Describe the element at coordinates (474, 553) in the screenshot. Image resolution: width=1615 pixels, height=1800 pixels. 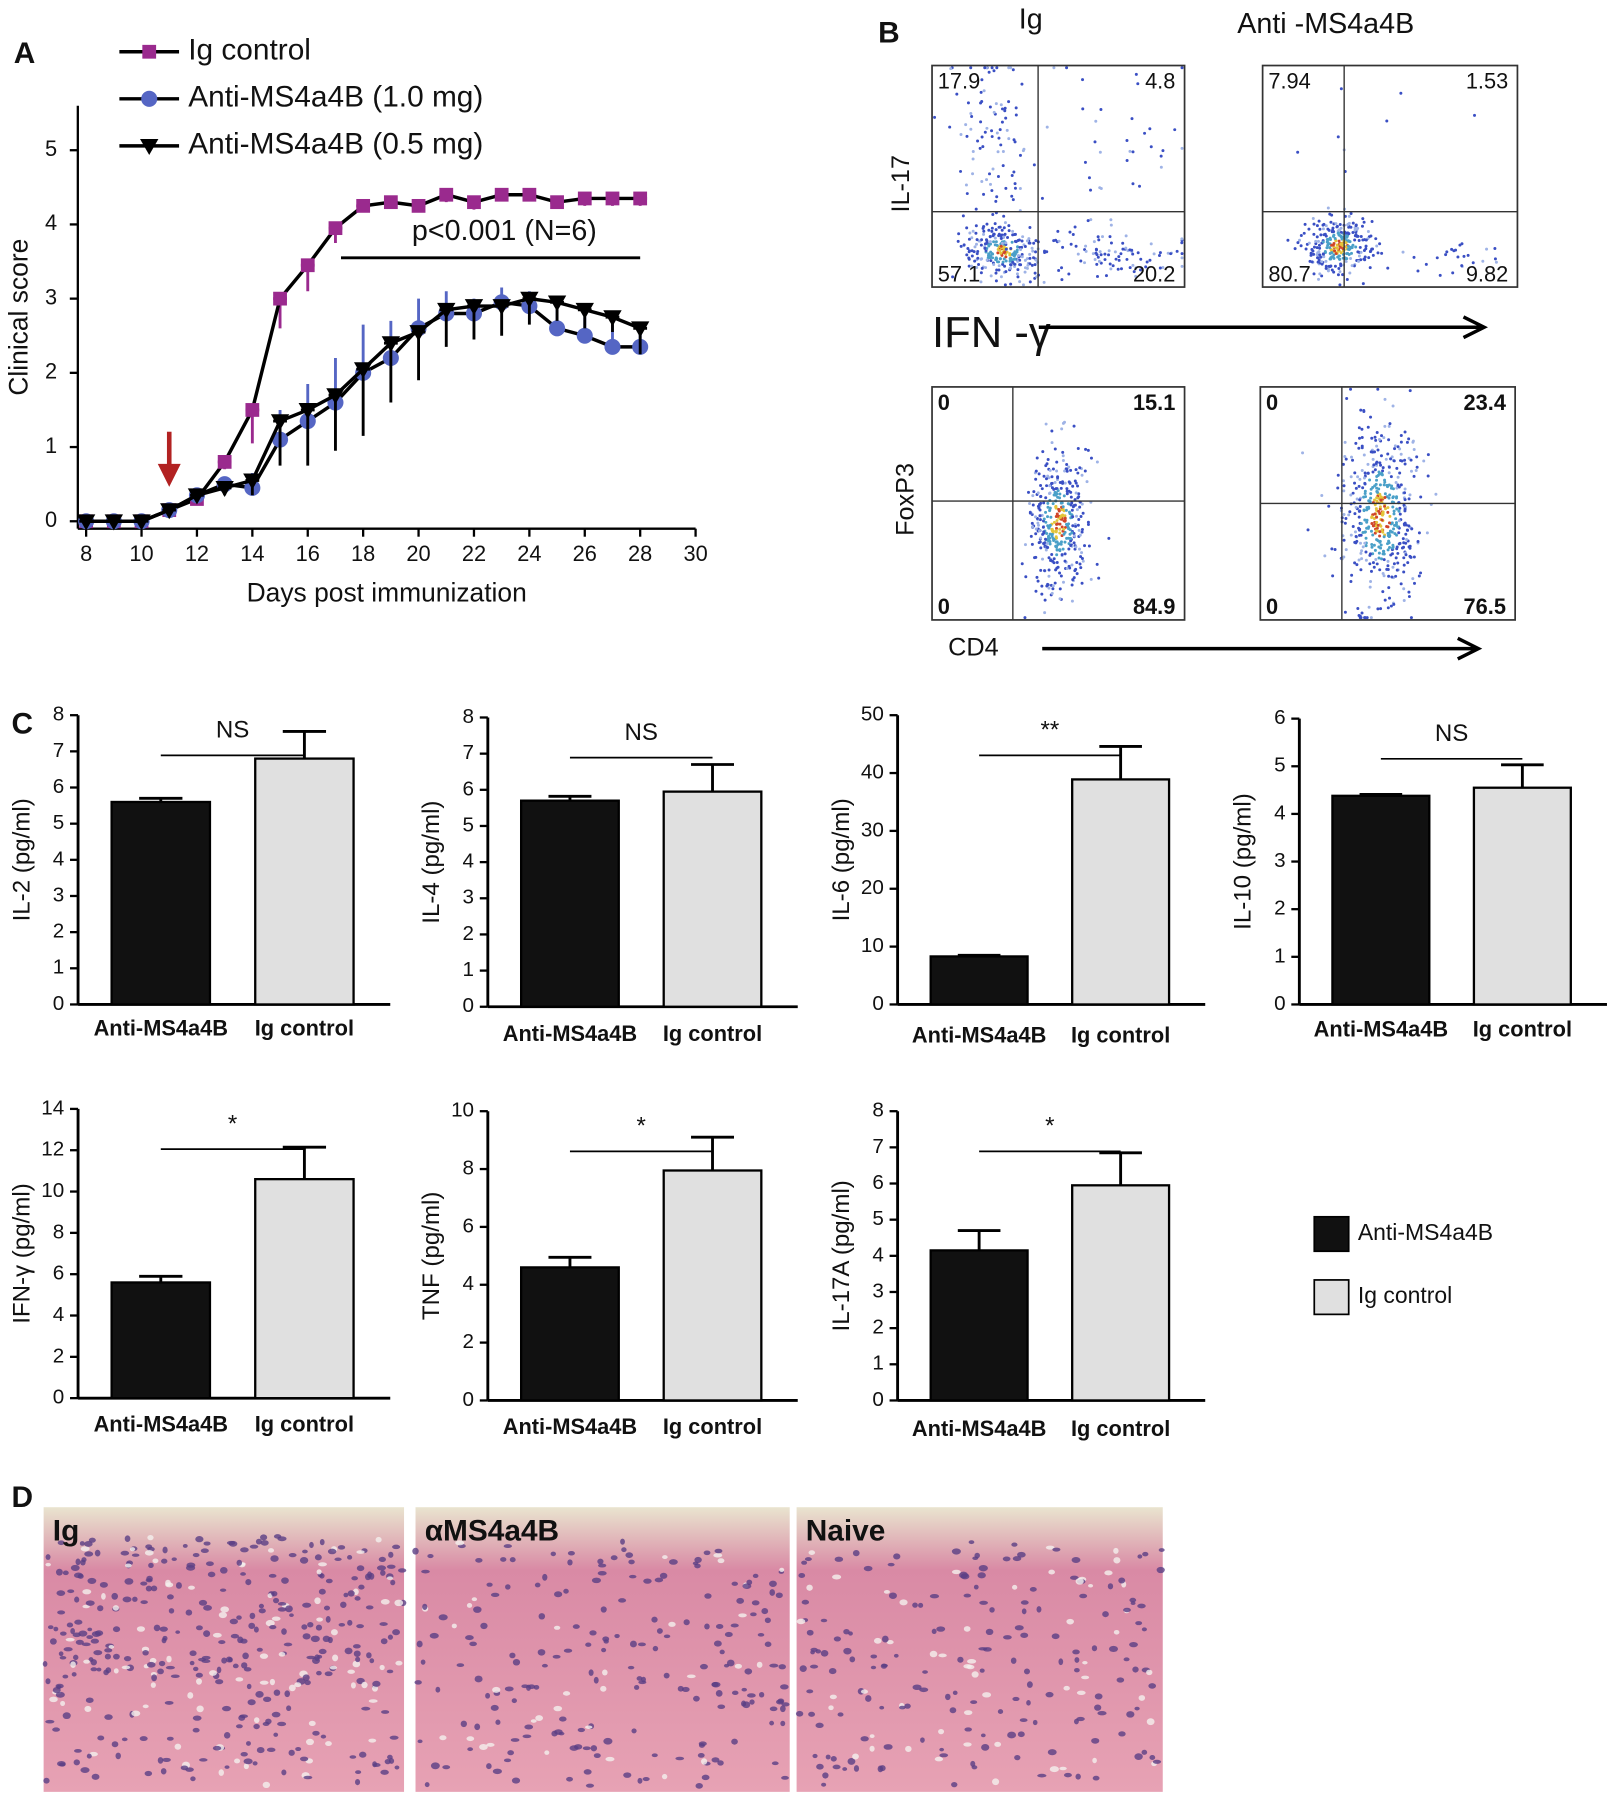
I see `x-tick-label: 22` at that location.